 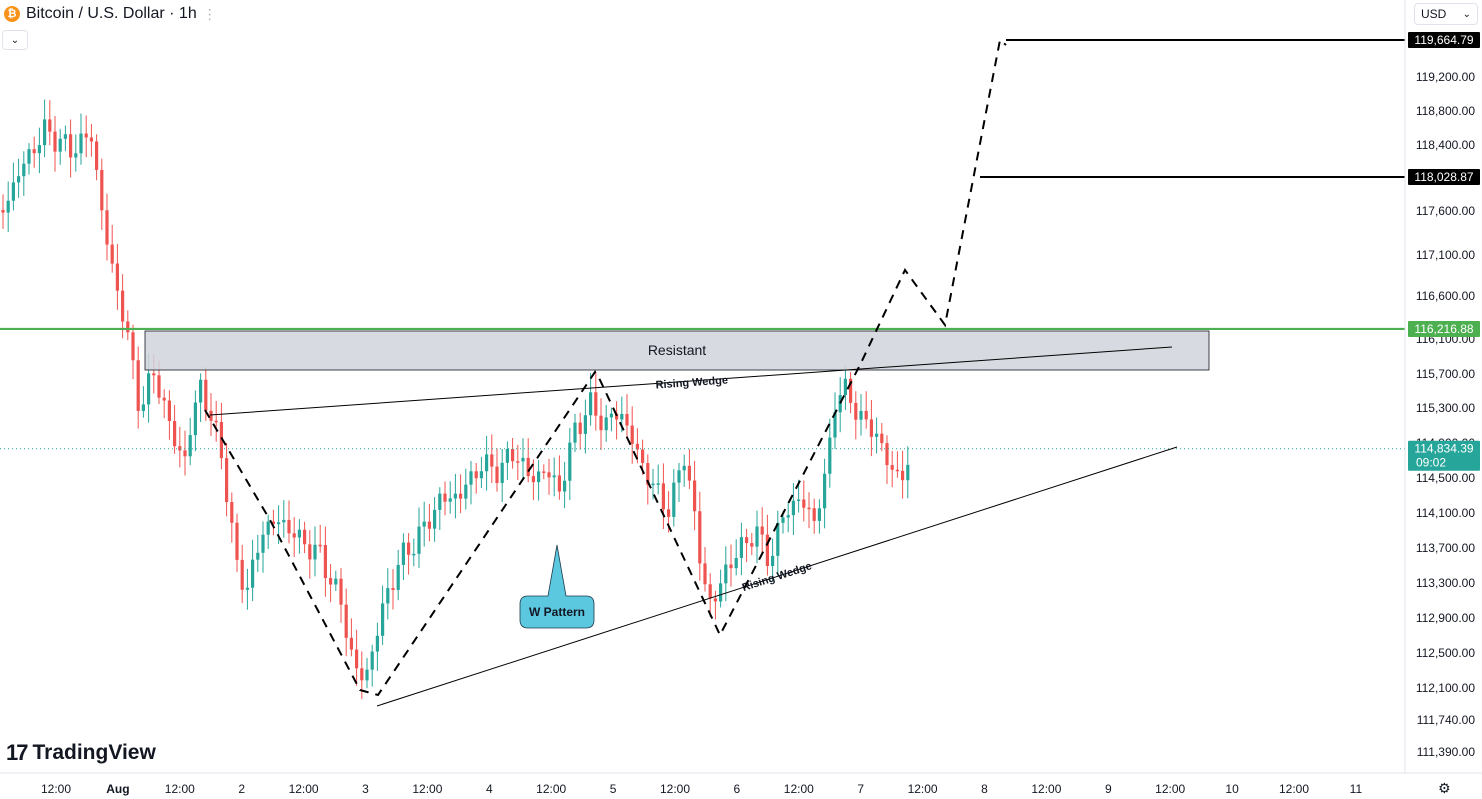 What do you see at coordinates (1444, 788) in the screenshot?
I see `settings-gear-icon: ⚙` at bounding box center [1444, 788].